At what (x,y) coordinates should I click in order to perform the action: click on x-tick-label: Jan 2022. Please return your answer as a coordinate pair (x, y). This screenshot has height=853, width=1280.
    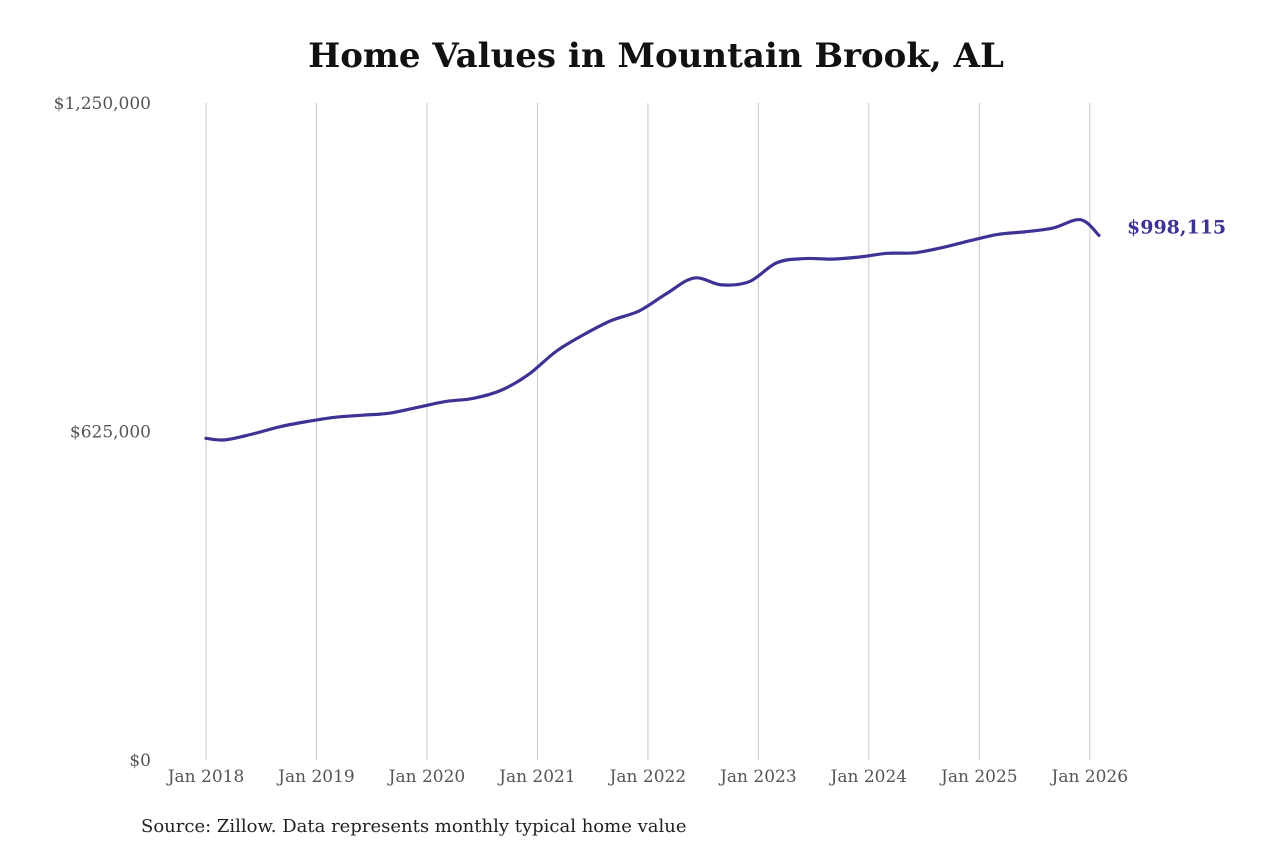
    Looking at the image, I should click on (647, 777).